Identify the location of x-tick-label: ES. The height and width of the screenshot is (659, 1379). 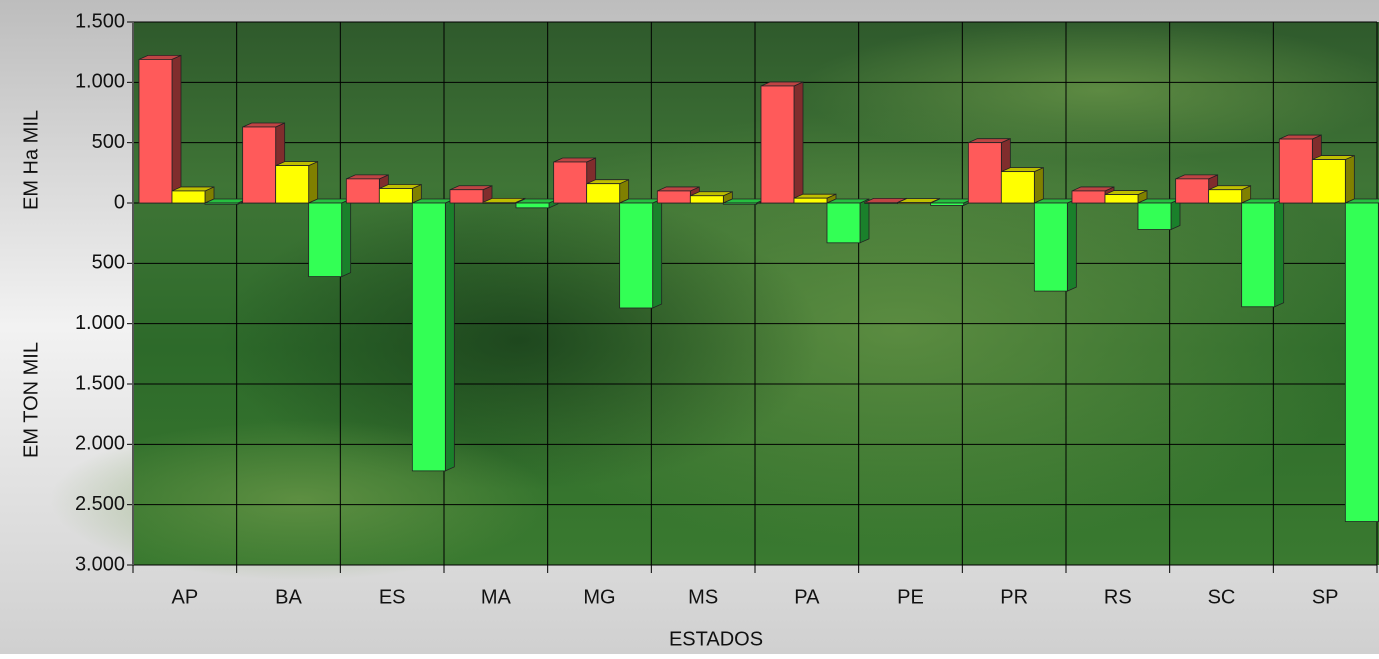
(392, 597).